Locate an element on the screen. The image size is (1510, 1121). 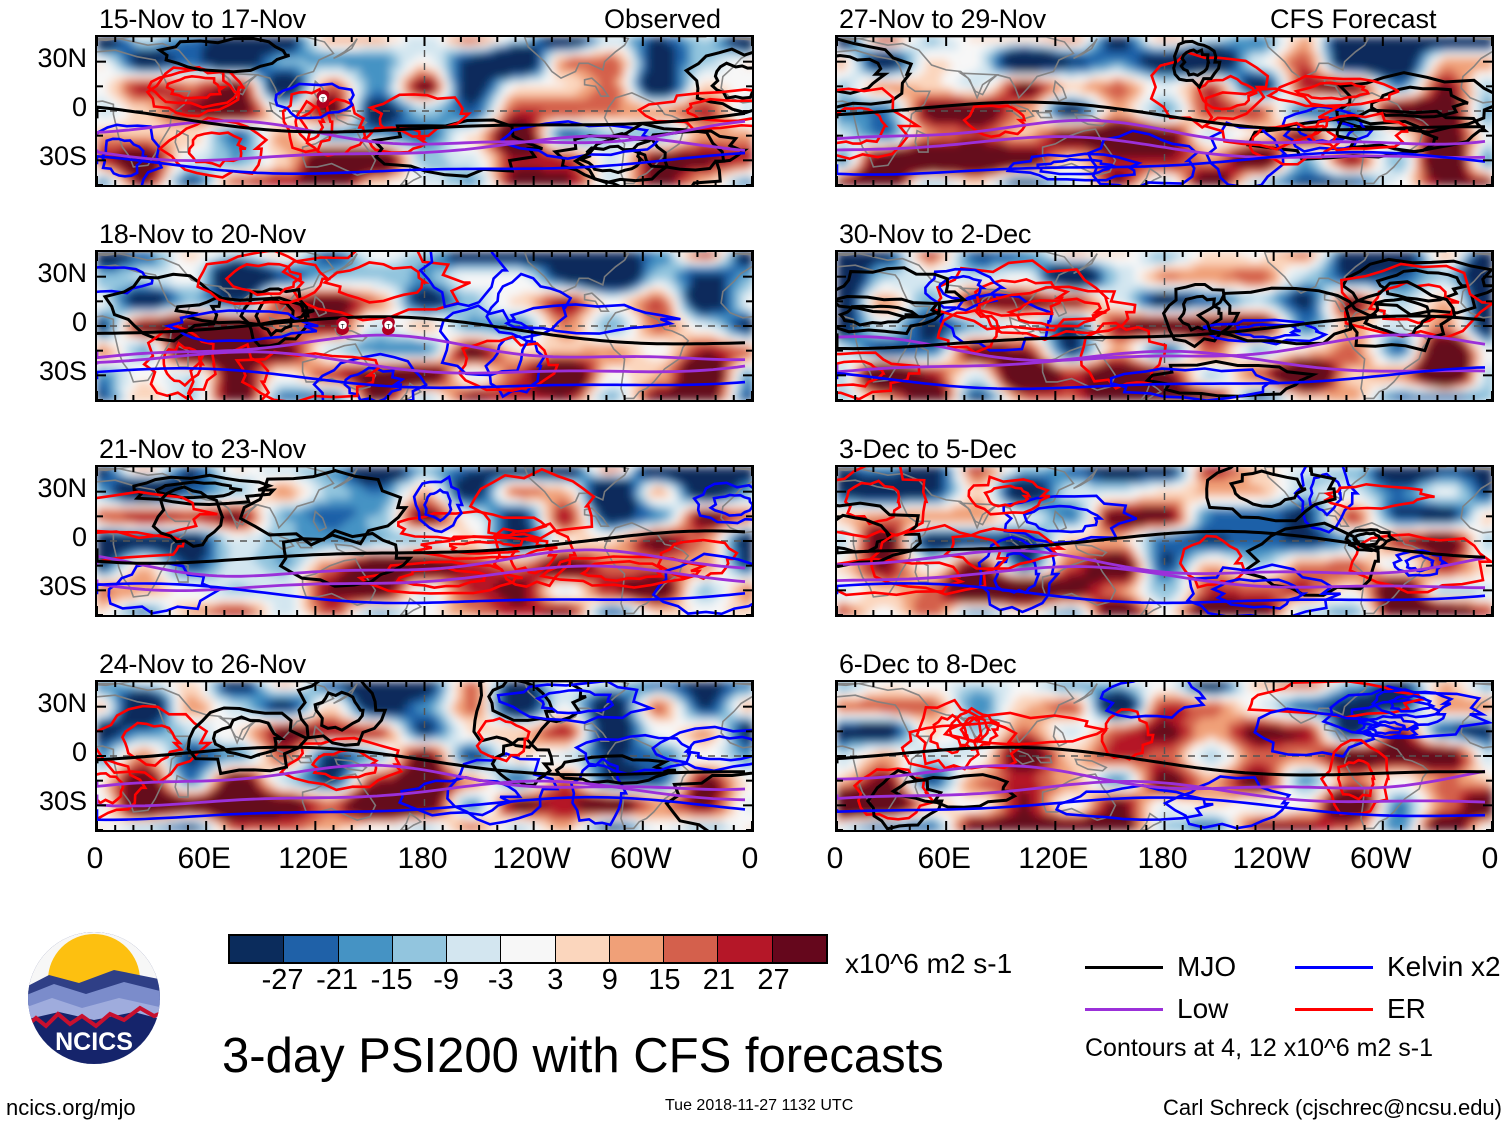
x-axis-label-observed-3: 180 is located at coordinates (423, 859).